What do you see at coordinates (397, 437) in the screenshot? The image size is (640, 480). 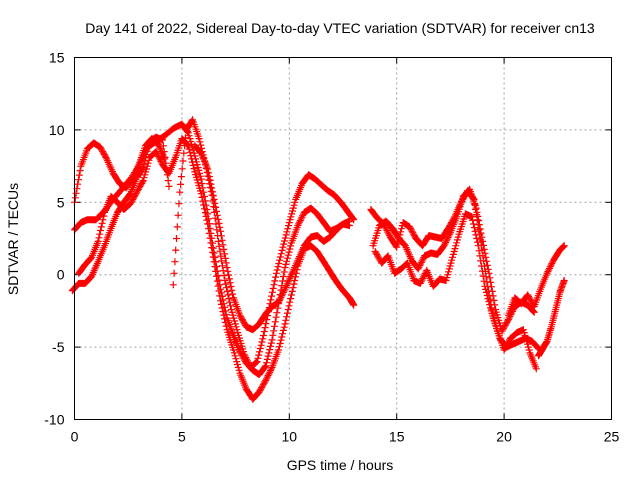 I see `x-tick-label: 15` at bounding box center [397, 437].